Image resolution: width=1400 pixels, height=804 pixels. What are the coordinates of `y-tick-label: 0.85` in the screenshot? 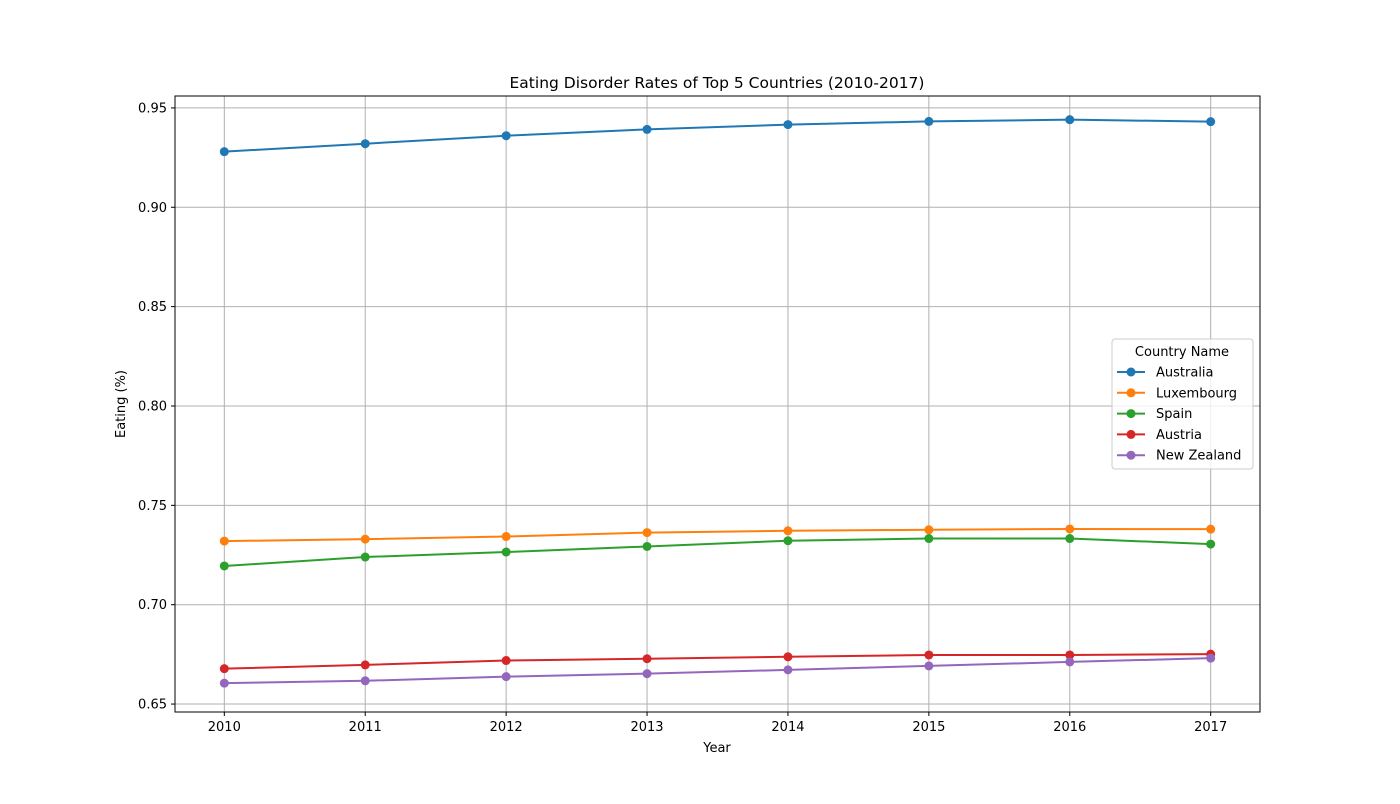 It's located at (152, 307).